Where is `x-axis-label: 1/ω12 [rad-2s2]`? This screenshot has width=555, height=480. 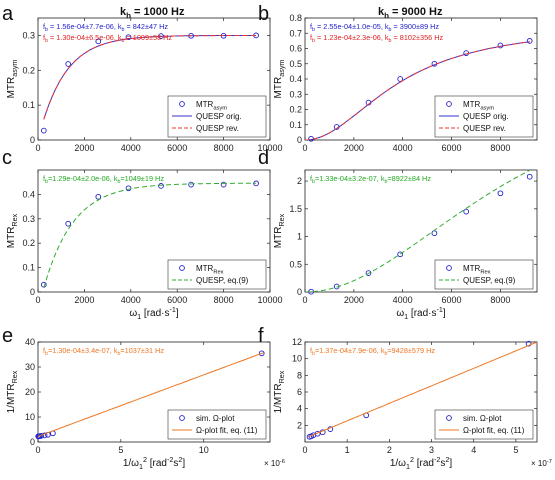 x-axis-label: 1/ω12 [rad-2s2] is located at coordinates (154, 463).